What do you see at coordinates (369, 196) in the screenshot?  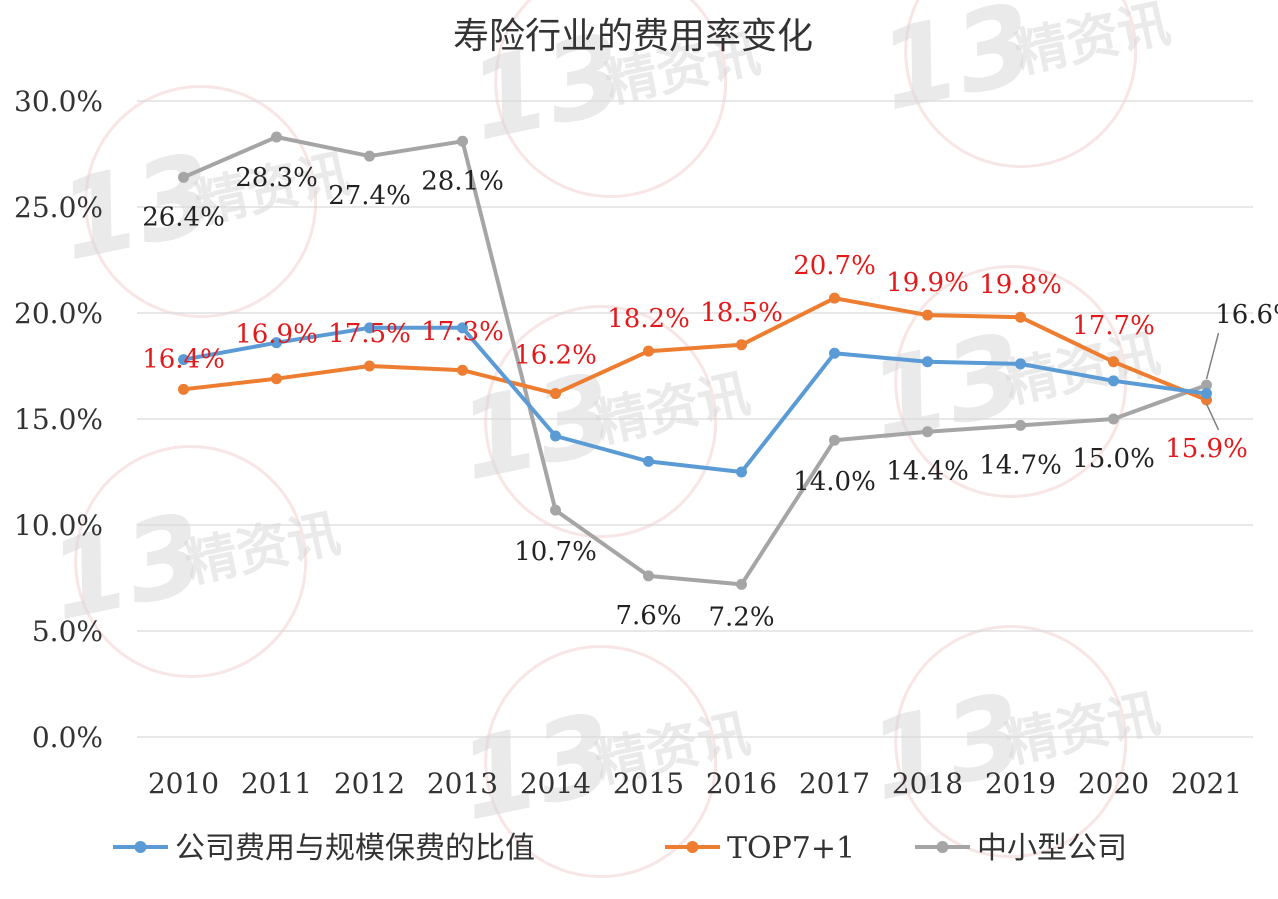 I see `data-label: 27.4%` at bounding box center [369, 196].